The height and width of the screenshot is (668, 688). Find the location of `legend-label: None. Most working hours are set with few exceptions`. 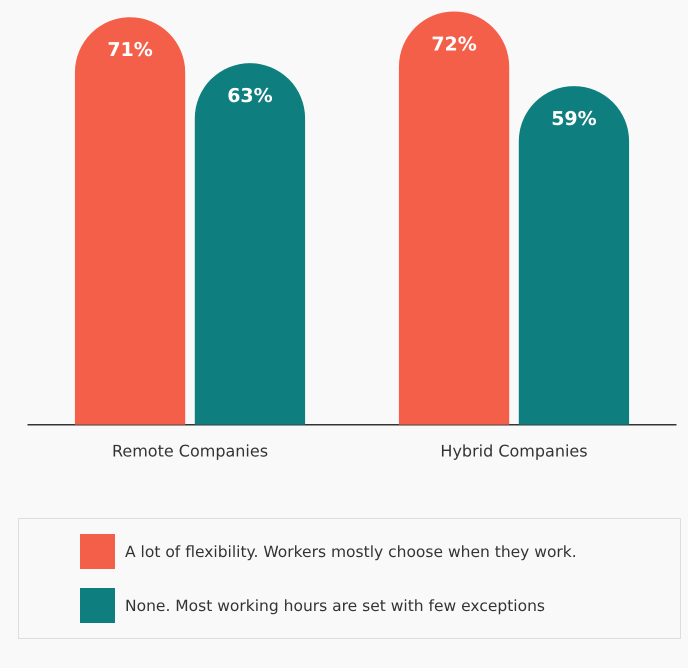

legend-label: None. Most working hours are set with few exceptions is located at coordinates (335, 605).